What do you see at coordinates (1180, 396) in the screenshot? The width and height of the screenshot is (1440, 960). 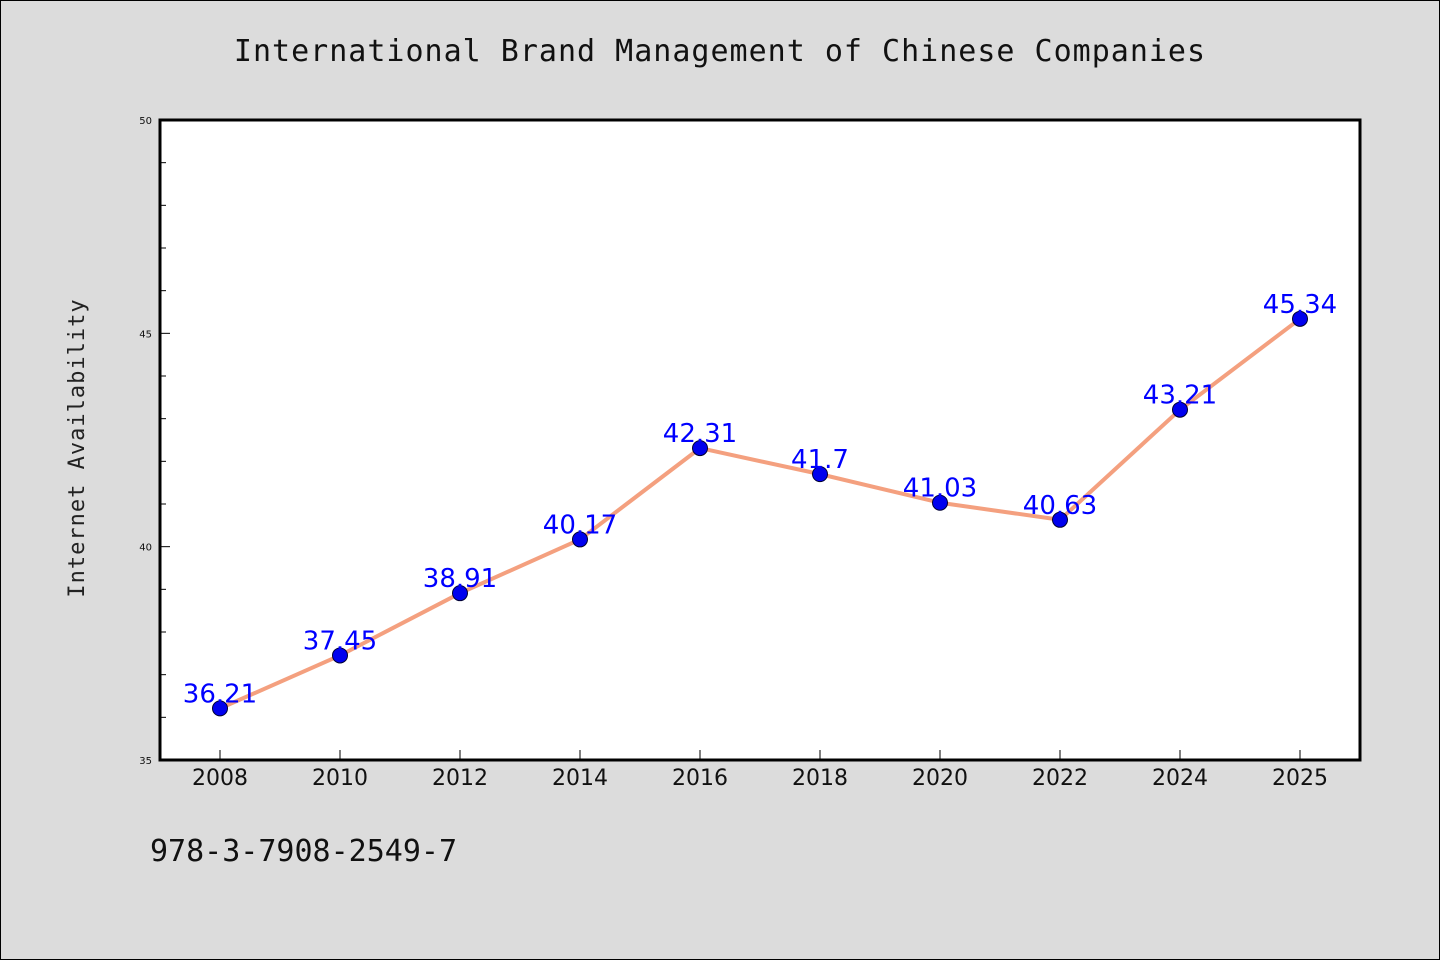 I see `data-label: 43.21` at bounding box center [1180, 396].